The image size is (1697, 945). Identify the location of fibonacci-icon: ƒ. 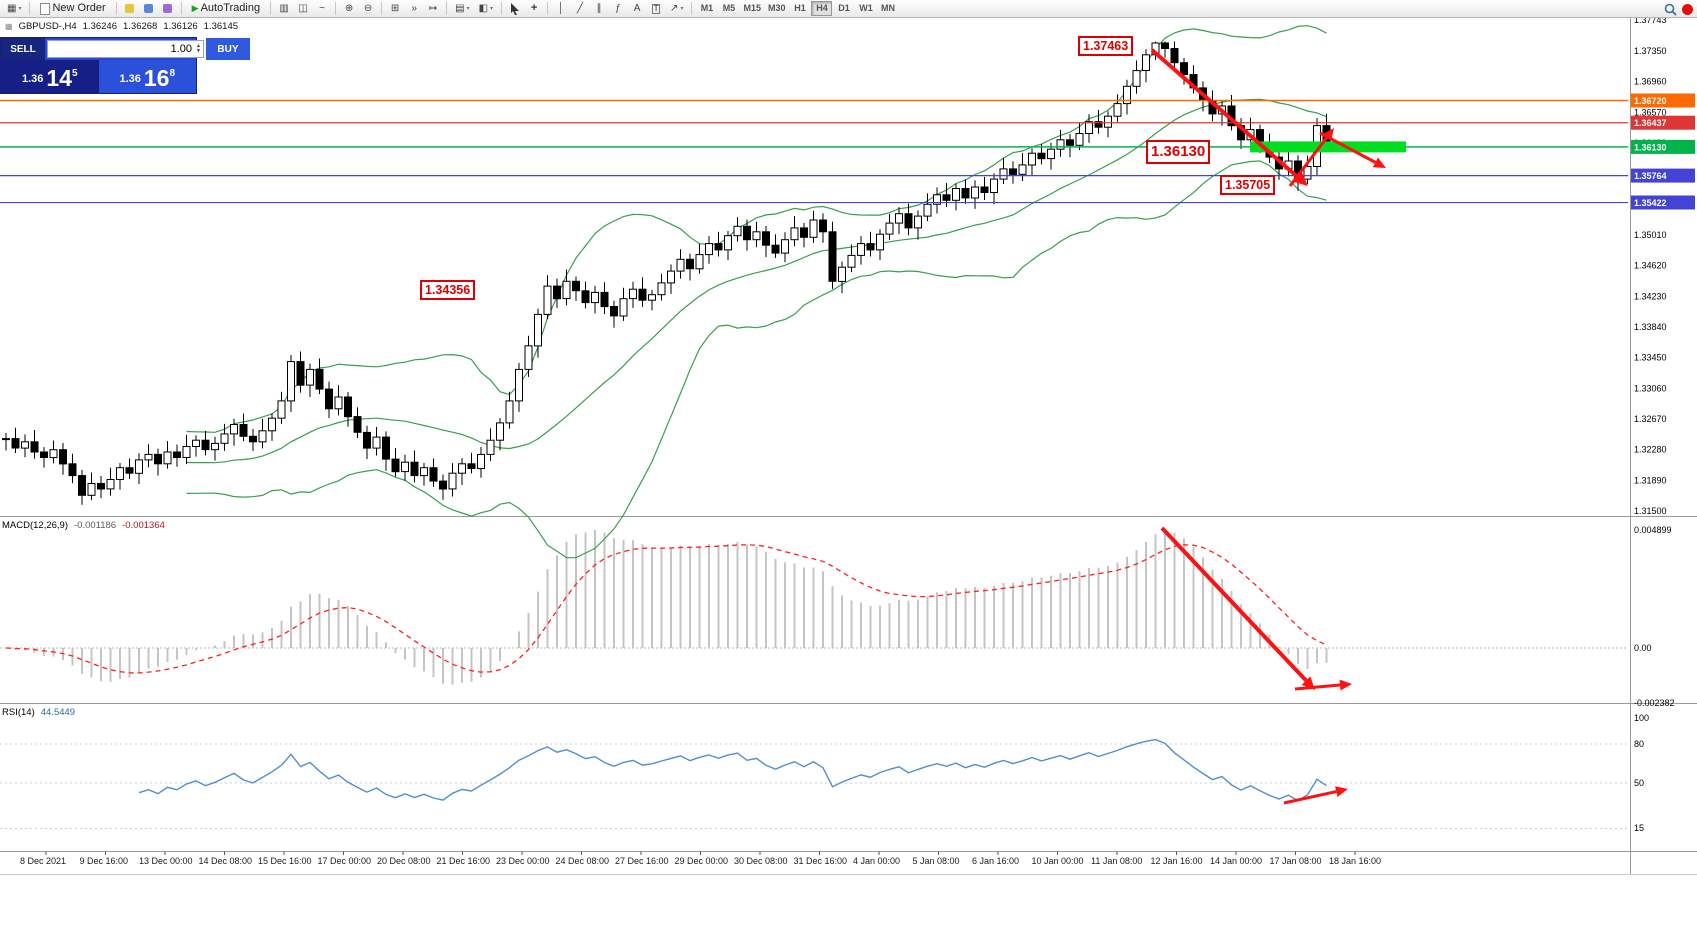
(618, 8).